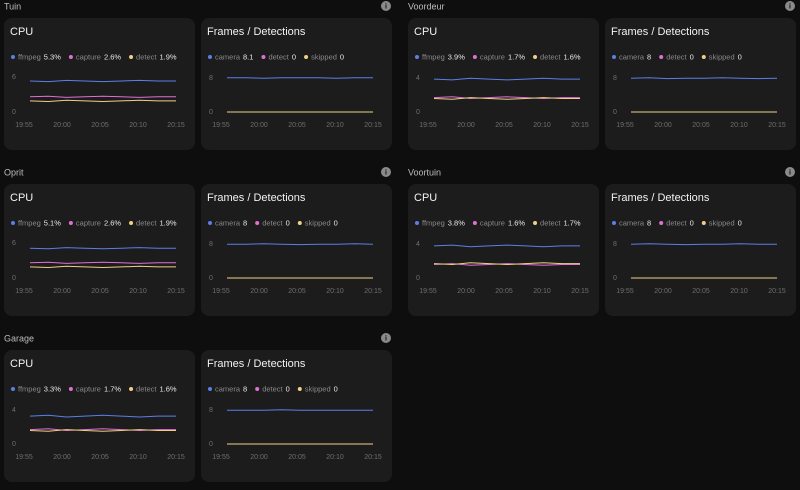  I want to click on legend-value: 5.1%, so click(52, 222).